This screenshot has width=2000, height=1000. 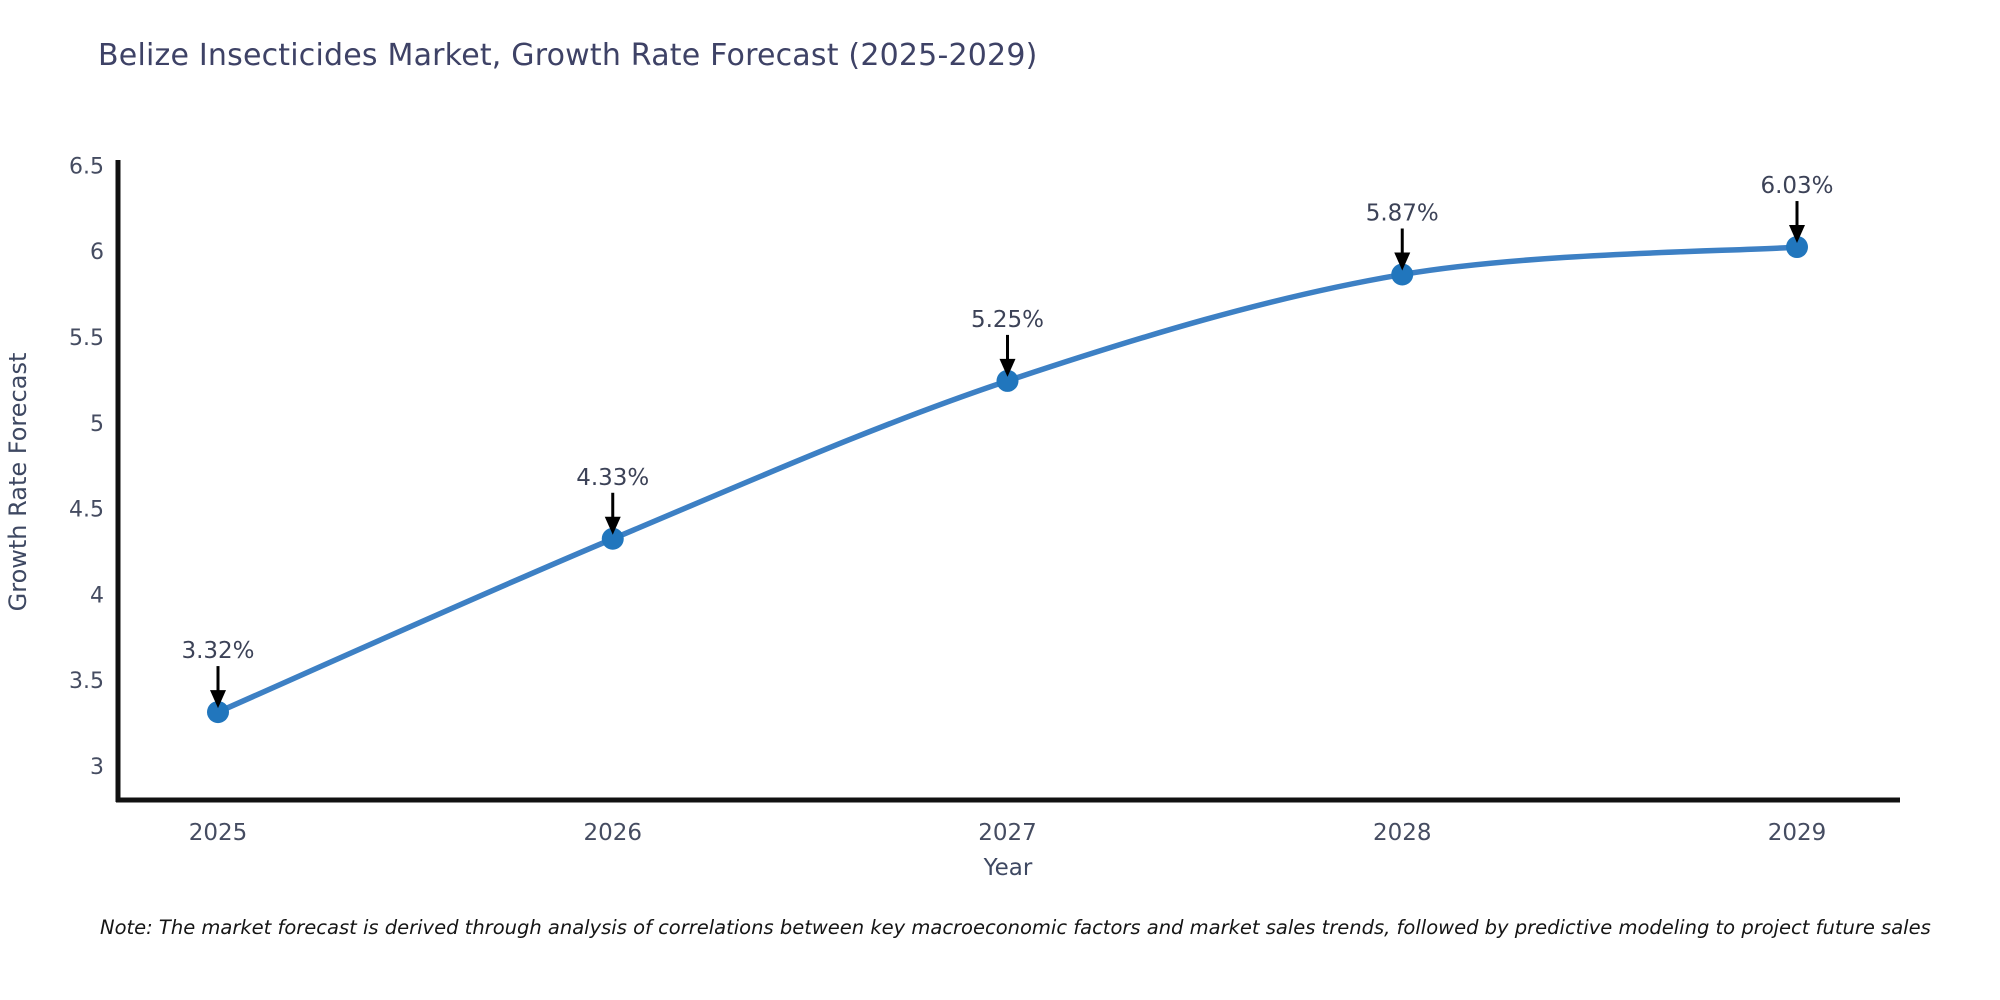 I want to click on x-tick-label: 2027, so click(x=1007, y=833).